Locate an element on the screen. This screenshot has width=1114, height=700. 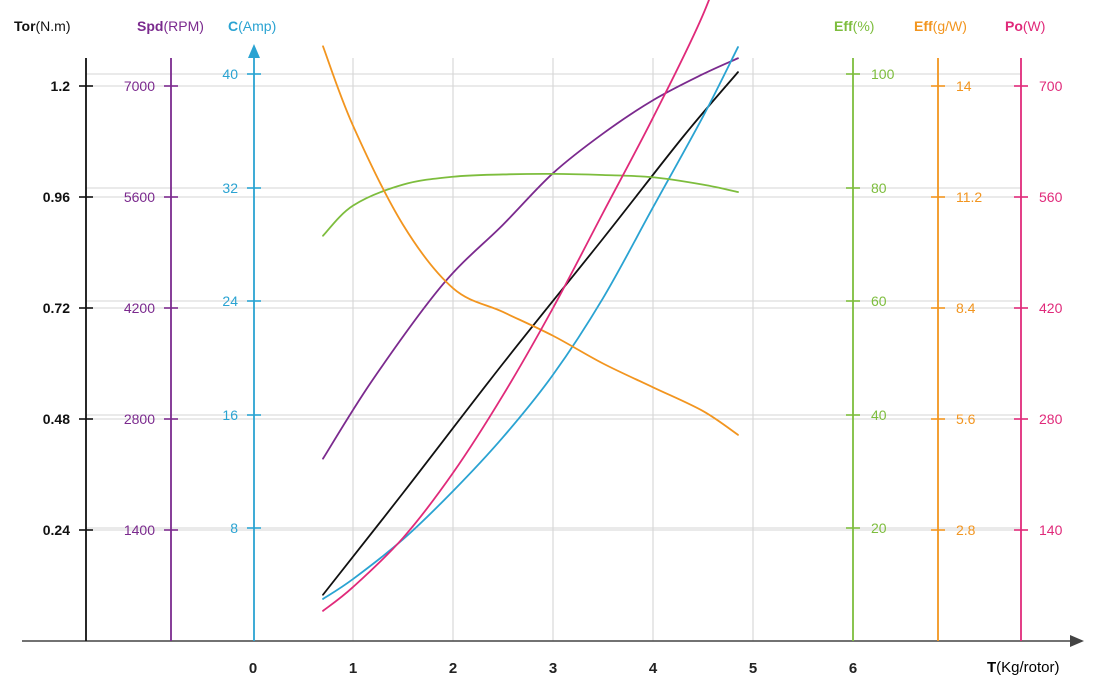
axis-tick-label-po: 420 is located at coordinates (1051, 308).